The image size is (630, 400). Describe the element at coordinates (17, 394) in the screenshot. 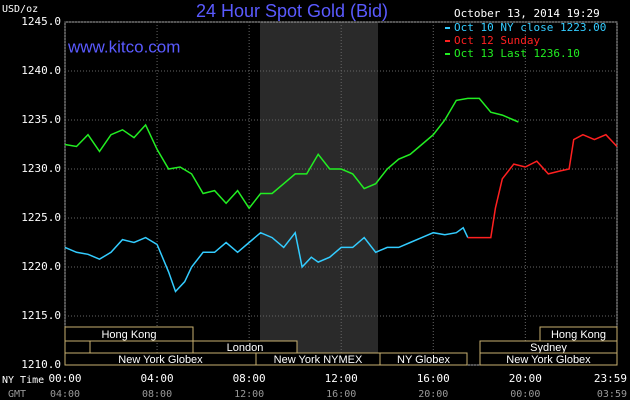

I see `x-axis-label-gmt: GMT` at that location.